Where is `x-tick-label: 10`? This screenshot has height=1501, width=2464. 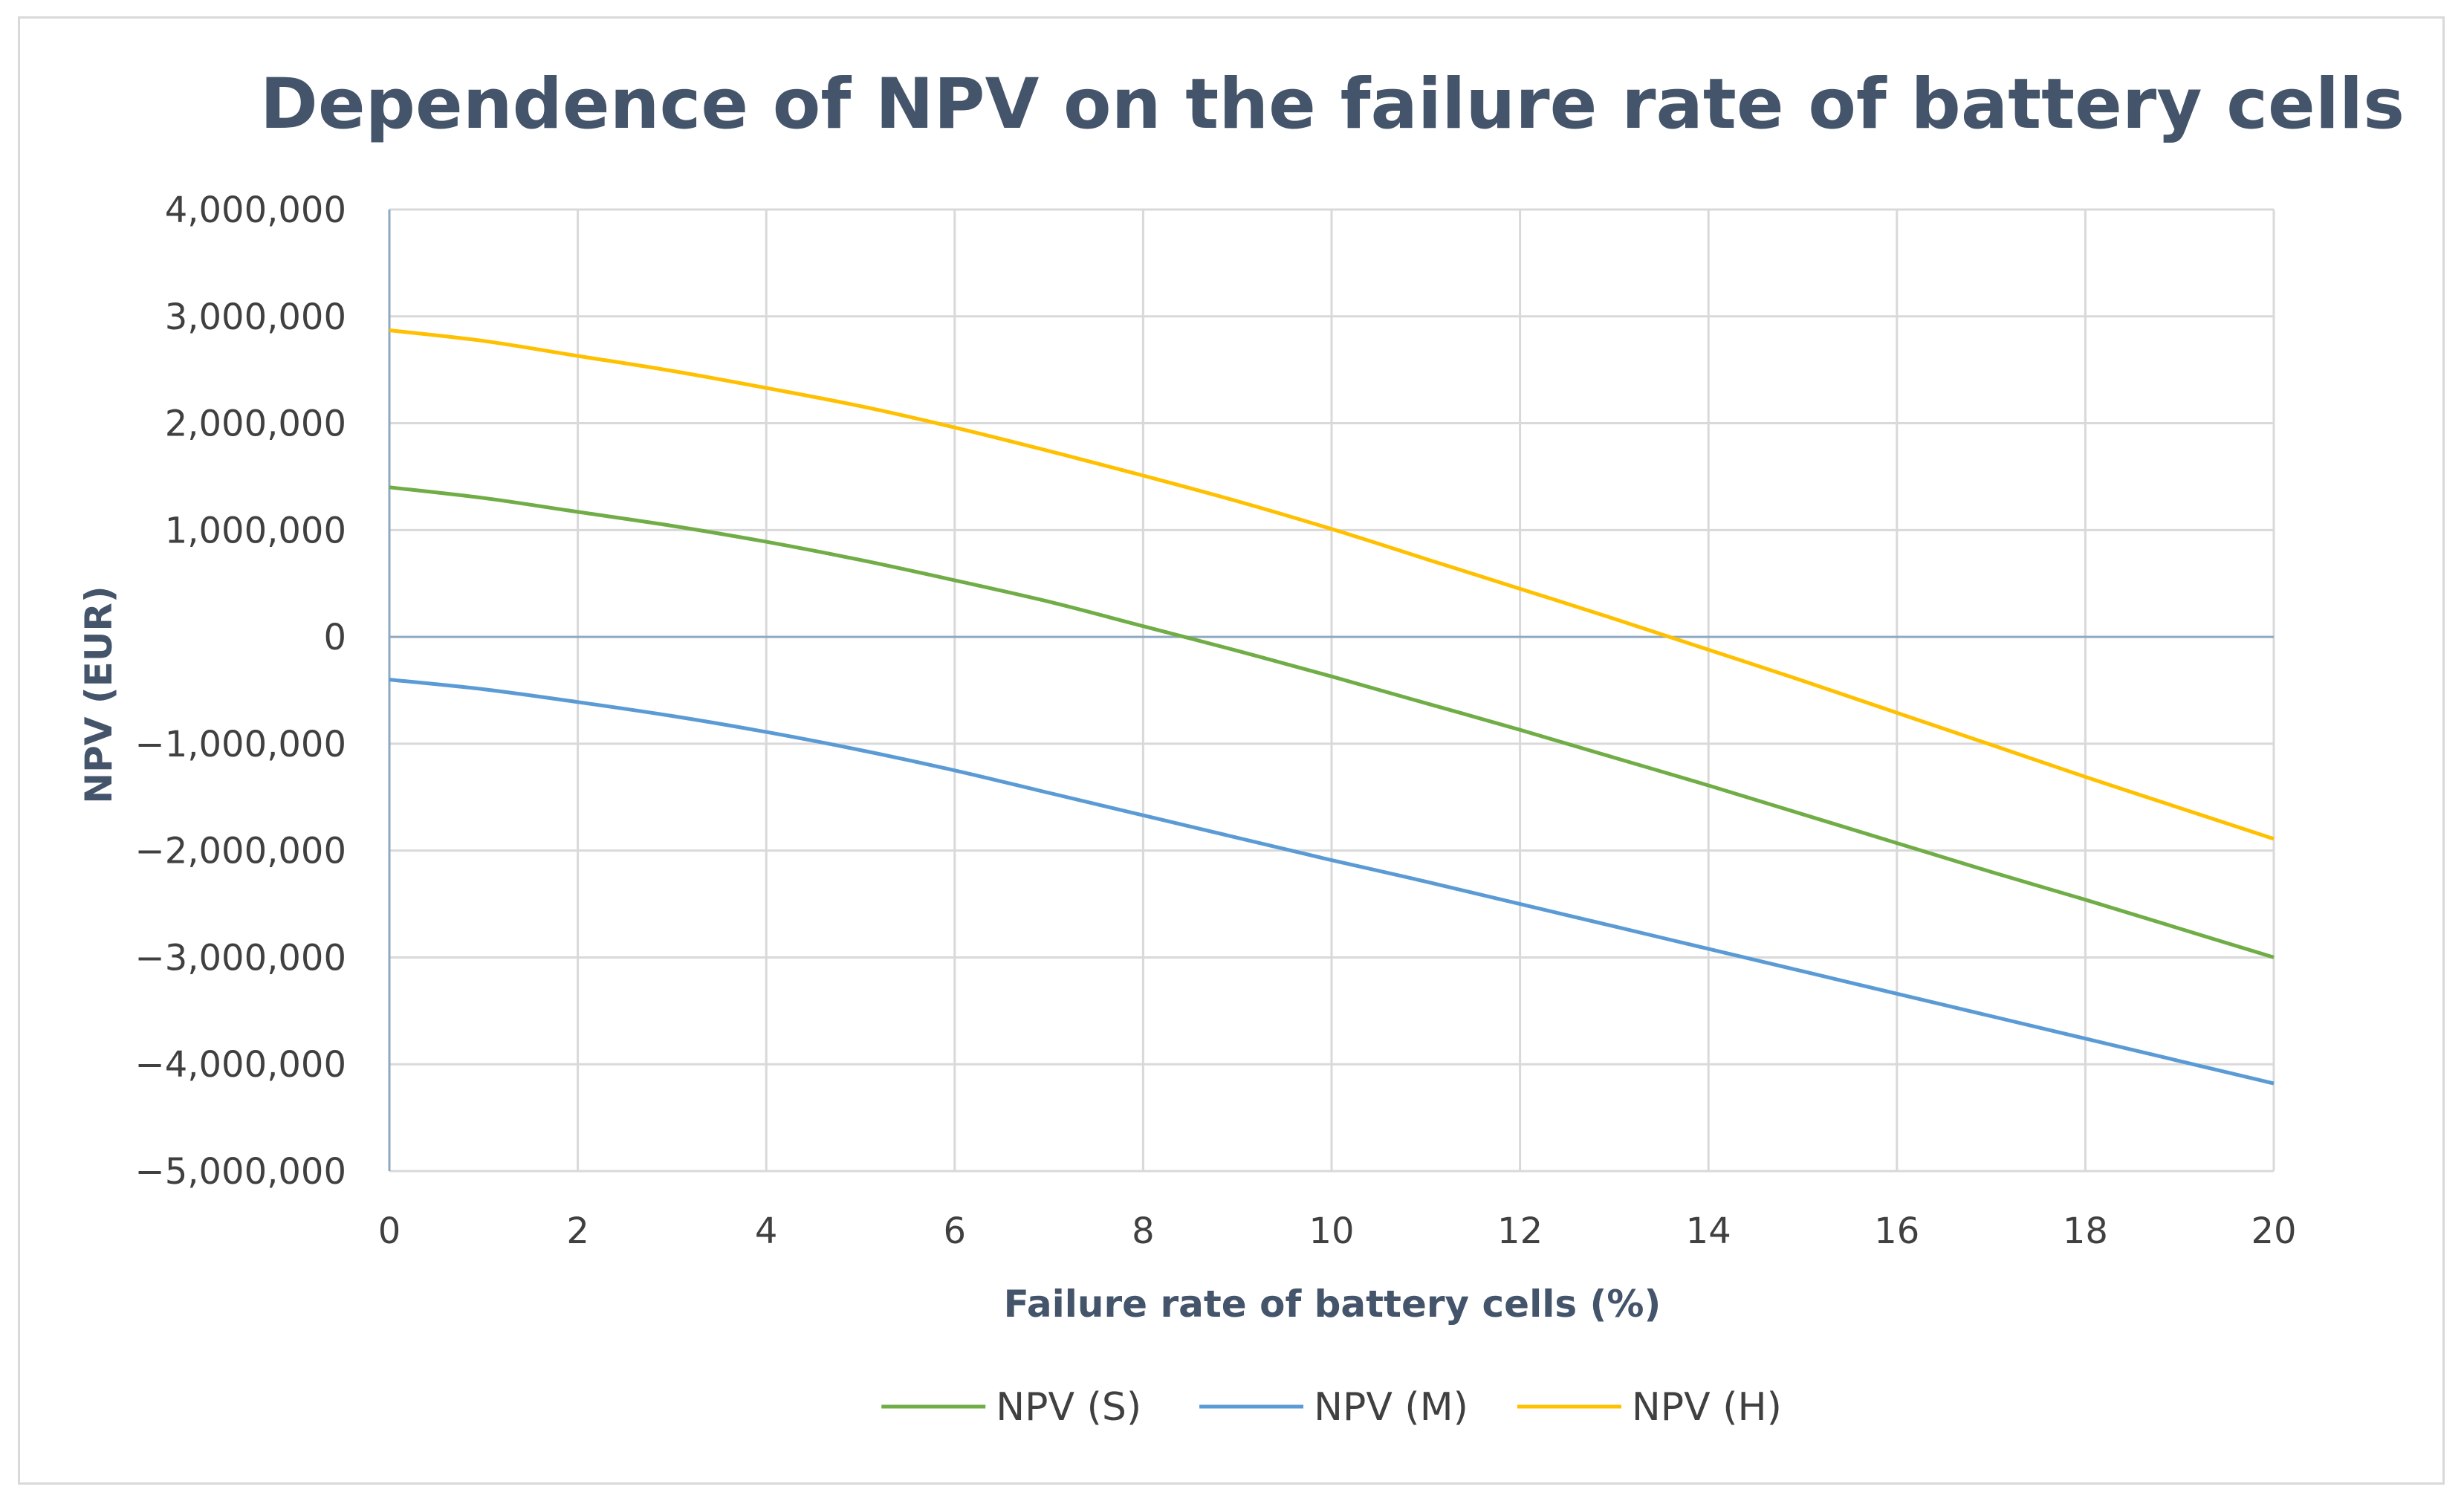 x-tick-label: 10 is located at coordinates (1331, 1231).